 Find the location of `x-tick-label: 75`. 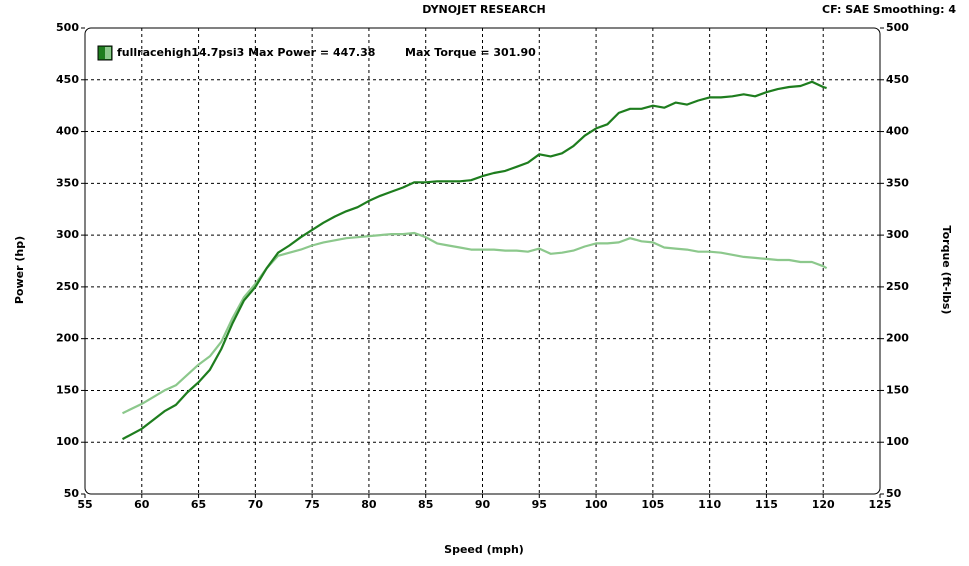

x-tick-label: 75 is located at coordinates (311, 504).